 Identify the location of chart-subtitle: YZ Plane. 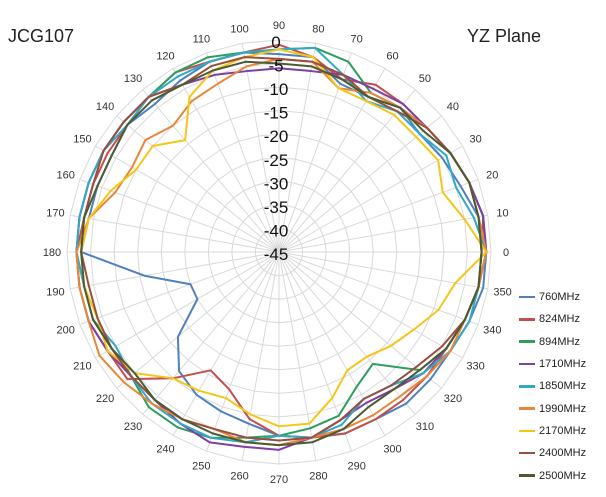
(504, 36).